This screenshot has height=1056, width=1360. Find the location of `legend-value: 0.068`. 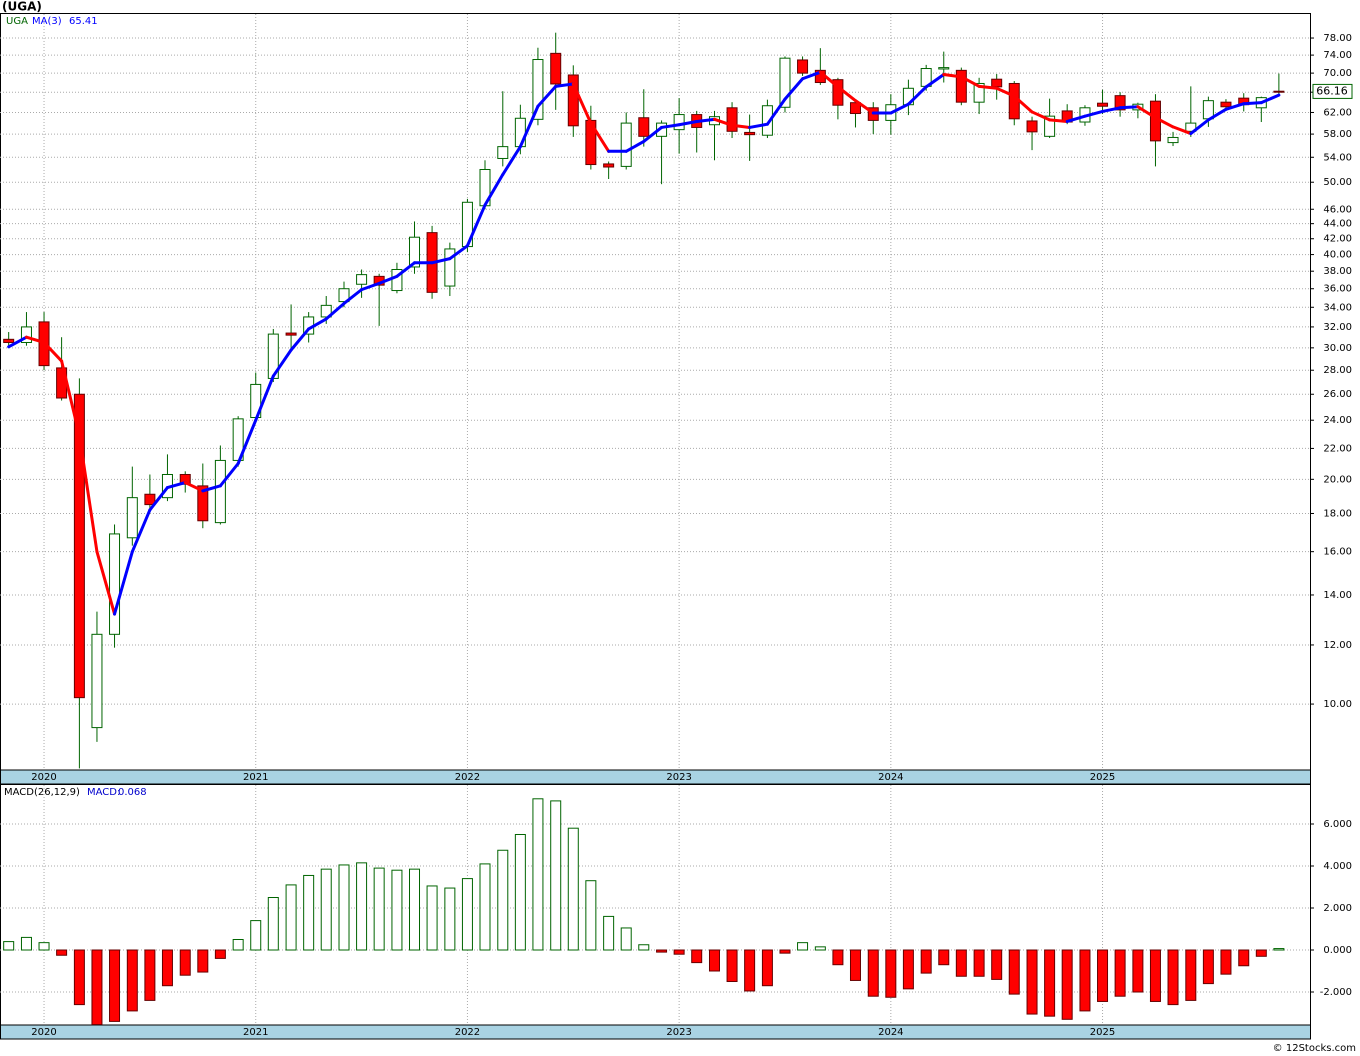

legend-value: 0.068 is located at coordinates (132, 792).